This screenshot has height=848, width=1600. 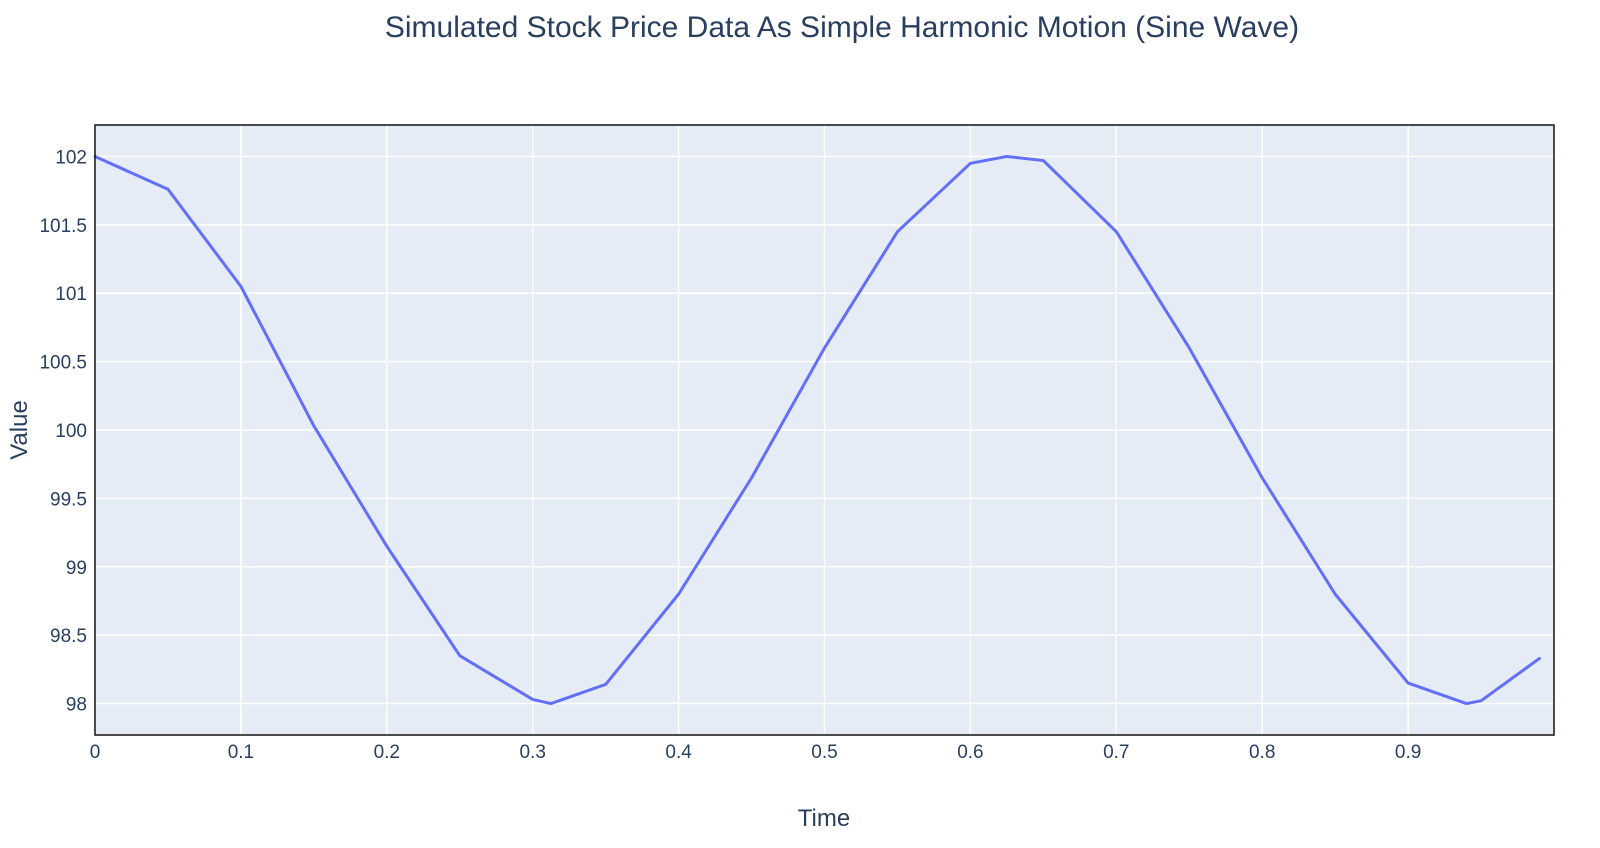 I want to click on y-axis-ticks: 98 98.5 99 99.5 100 100.5 101 101.5 102, so click(x=63, y=431).